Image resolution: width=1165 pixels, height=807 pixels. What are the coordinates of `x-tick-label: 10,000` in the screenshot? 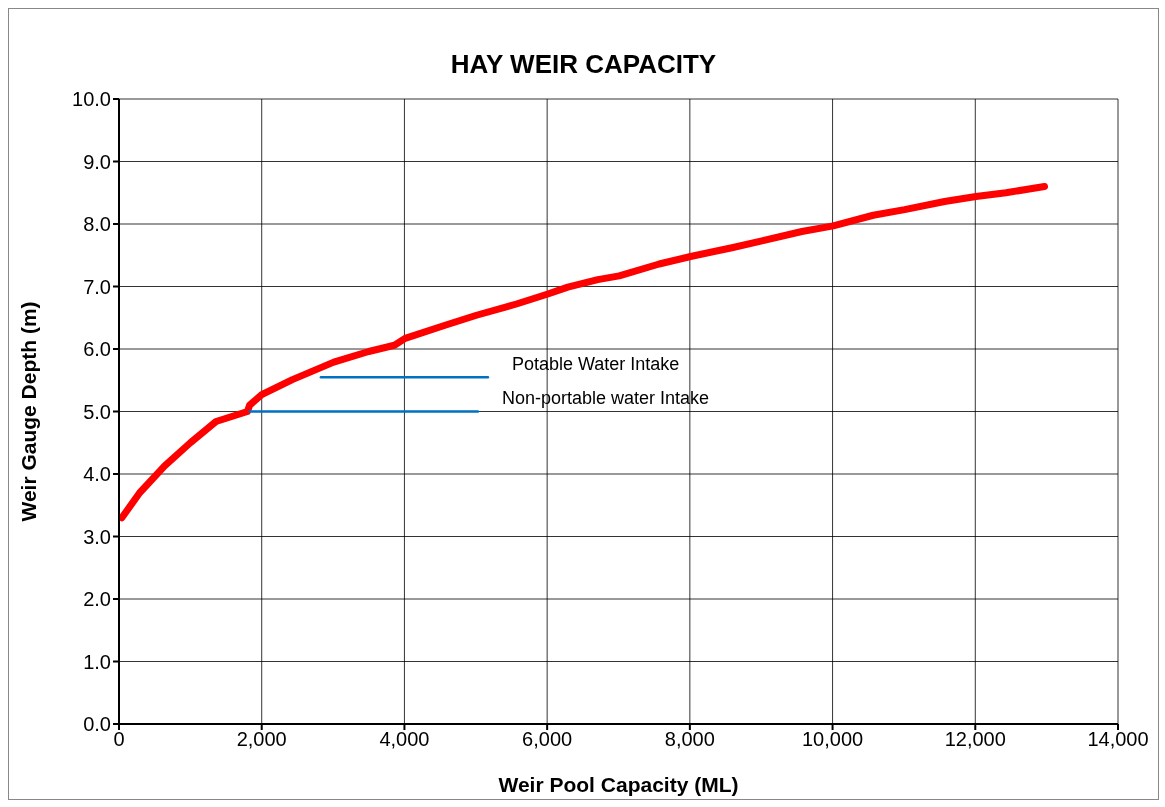 It's located at (832, 739).